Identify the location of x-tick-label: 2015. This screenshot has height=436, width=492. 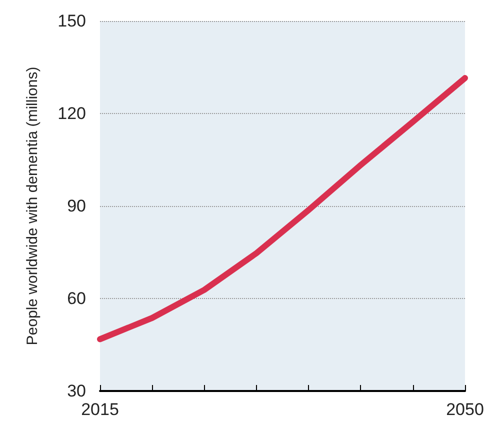
(100, 409).